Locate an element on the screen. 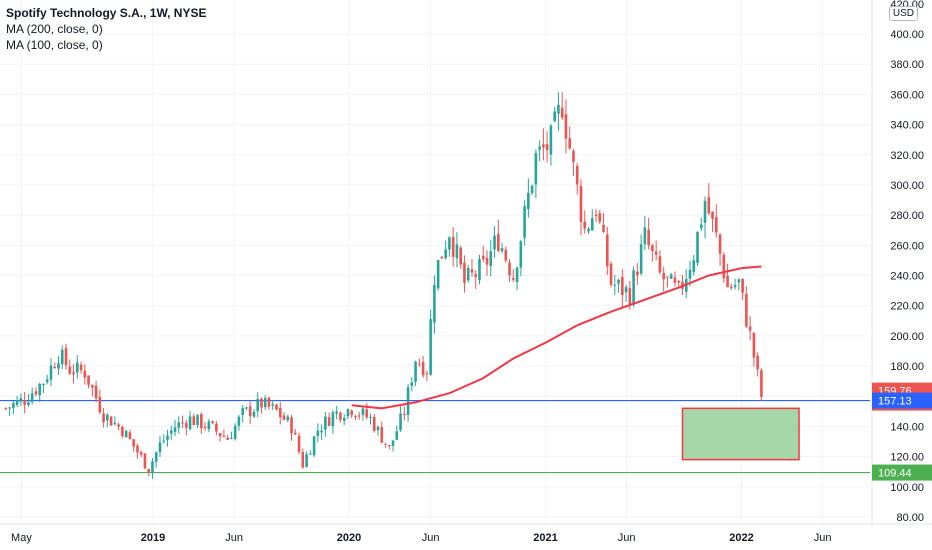 The height and width of the screenshot is (550, 932). green-level-tag: 109.44 is located at coordinates (902, 472).